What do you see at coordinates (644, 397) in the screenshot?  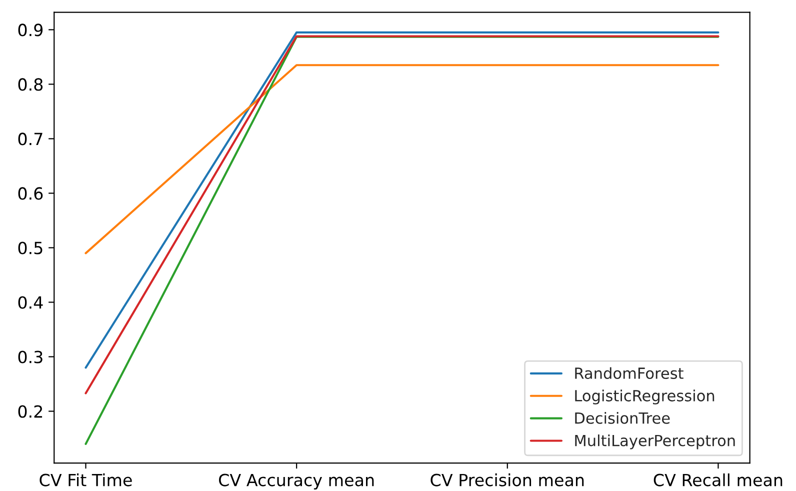 I see `legend-label: LogisticRegression` at bounding box center [644, 397].